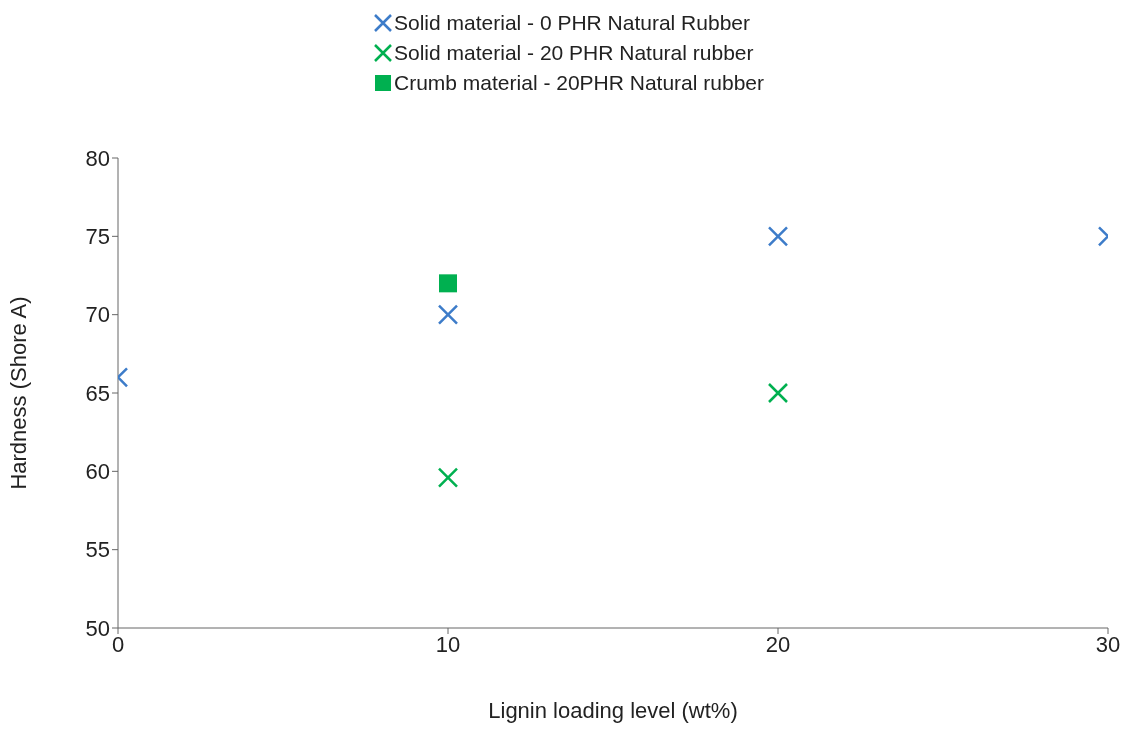 The width and height of the screenshot is (1136, 756). Describe the element at coordinates (574, 53) in the screenshot. I see `legend-label: Solid material - 20 PHR Natural rubber` at that location.